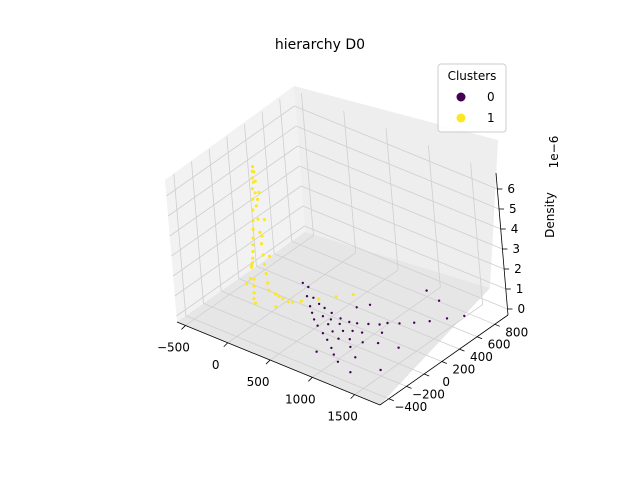 The image size is (640, 480). What do you see at coordinates (463, 370) in the screenshot?
I see `y-tick-label-3: 200` at bounding box center [463, 370].